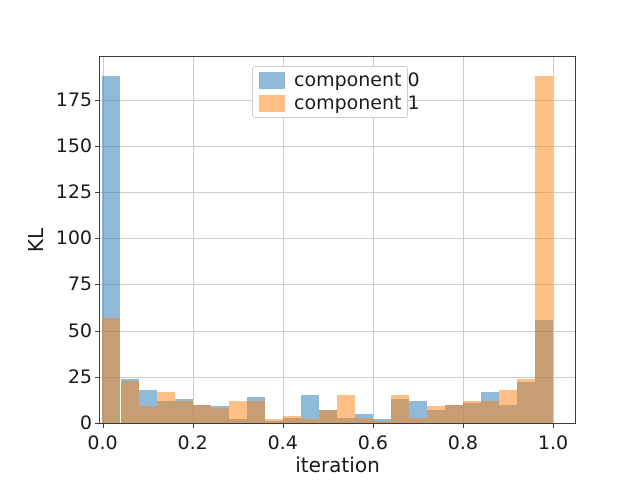 The height and width of the screenshot is (480, 640). I want to click on y-tick-label: 50, so click(79, 330).